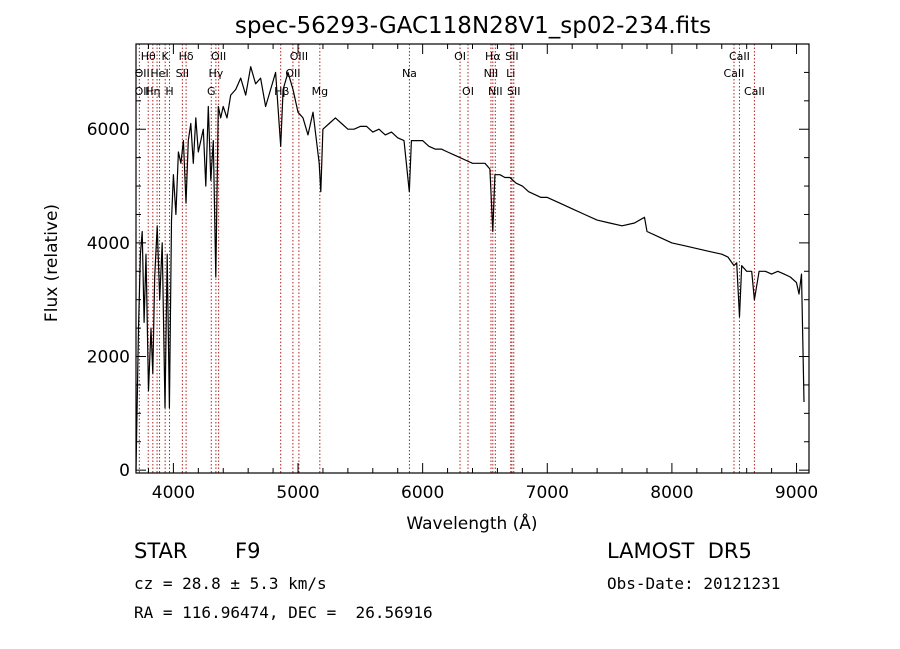 The image size is (900, 649). Describe the element at coordinates (166, 56) in the screenshot. I see `spectral-line-label: K` at that location.